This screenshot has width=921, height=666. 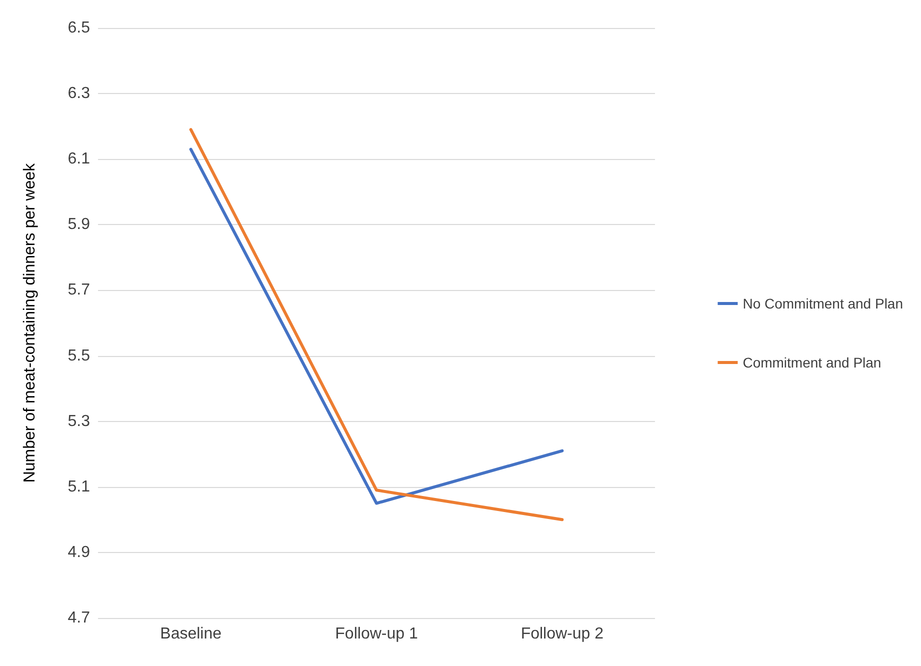 I want to click on x-tick-label: Baseline, so click(x=191, y=634).